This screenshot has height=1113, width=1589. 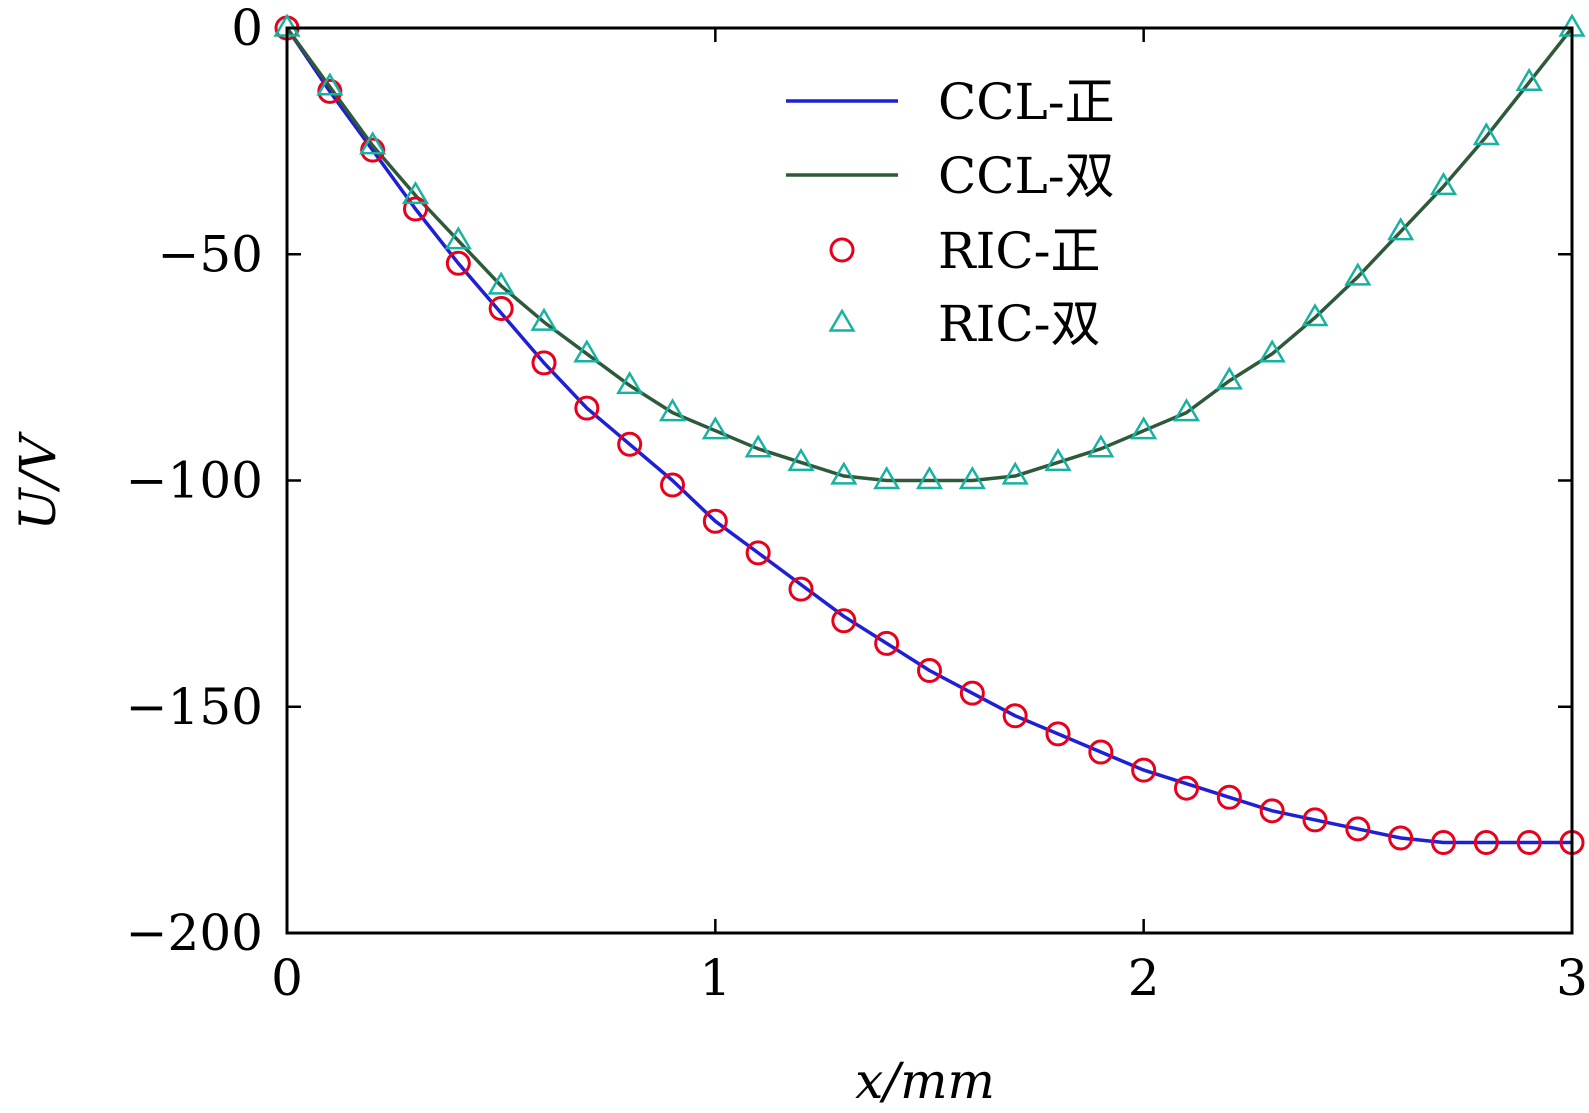 I want to click on legend-swatch-triangle, so click(x=842, y=320).